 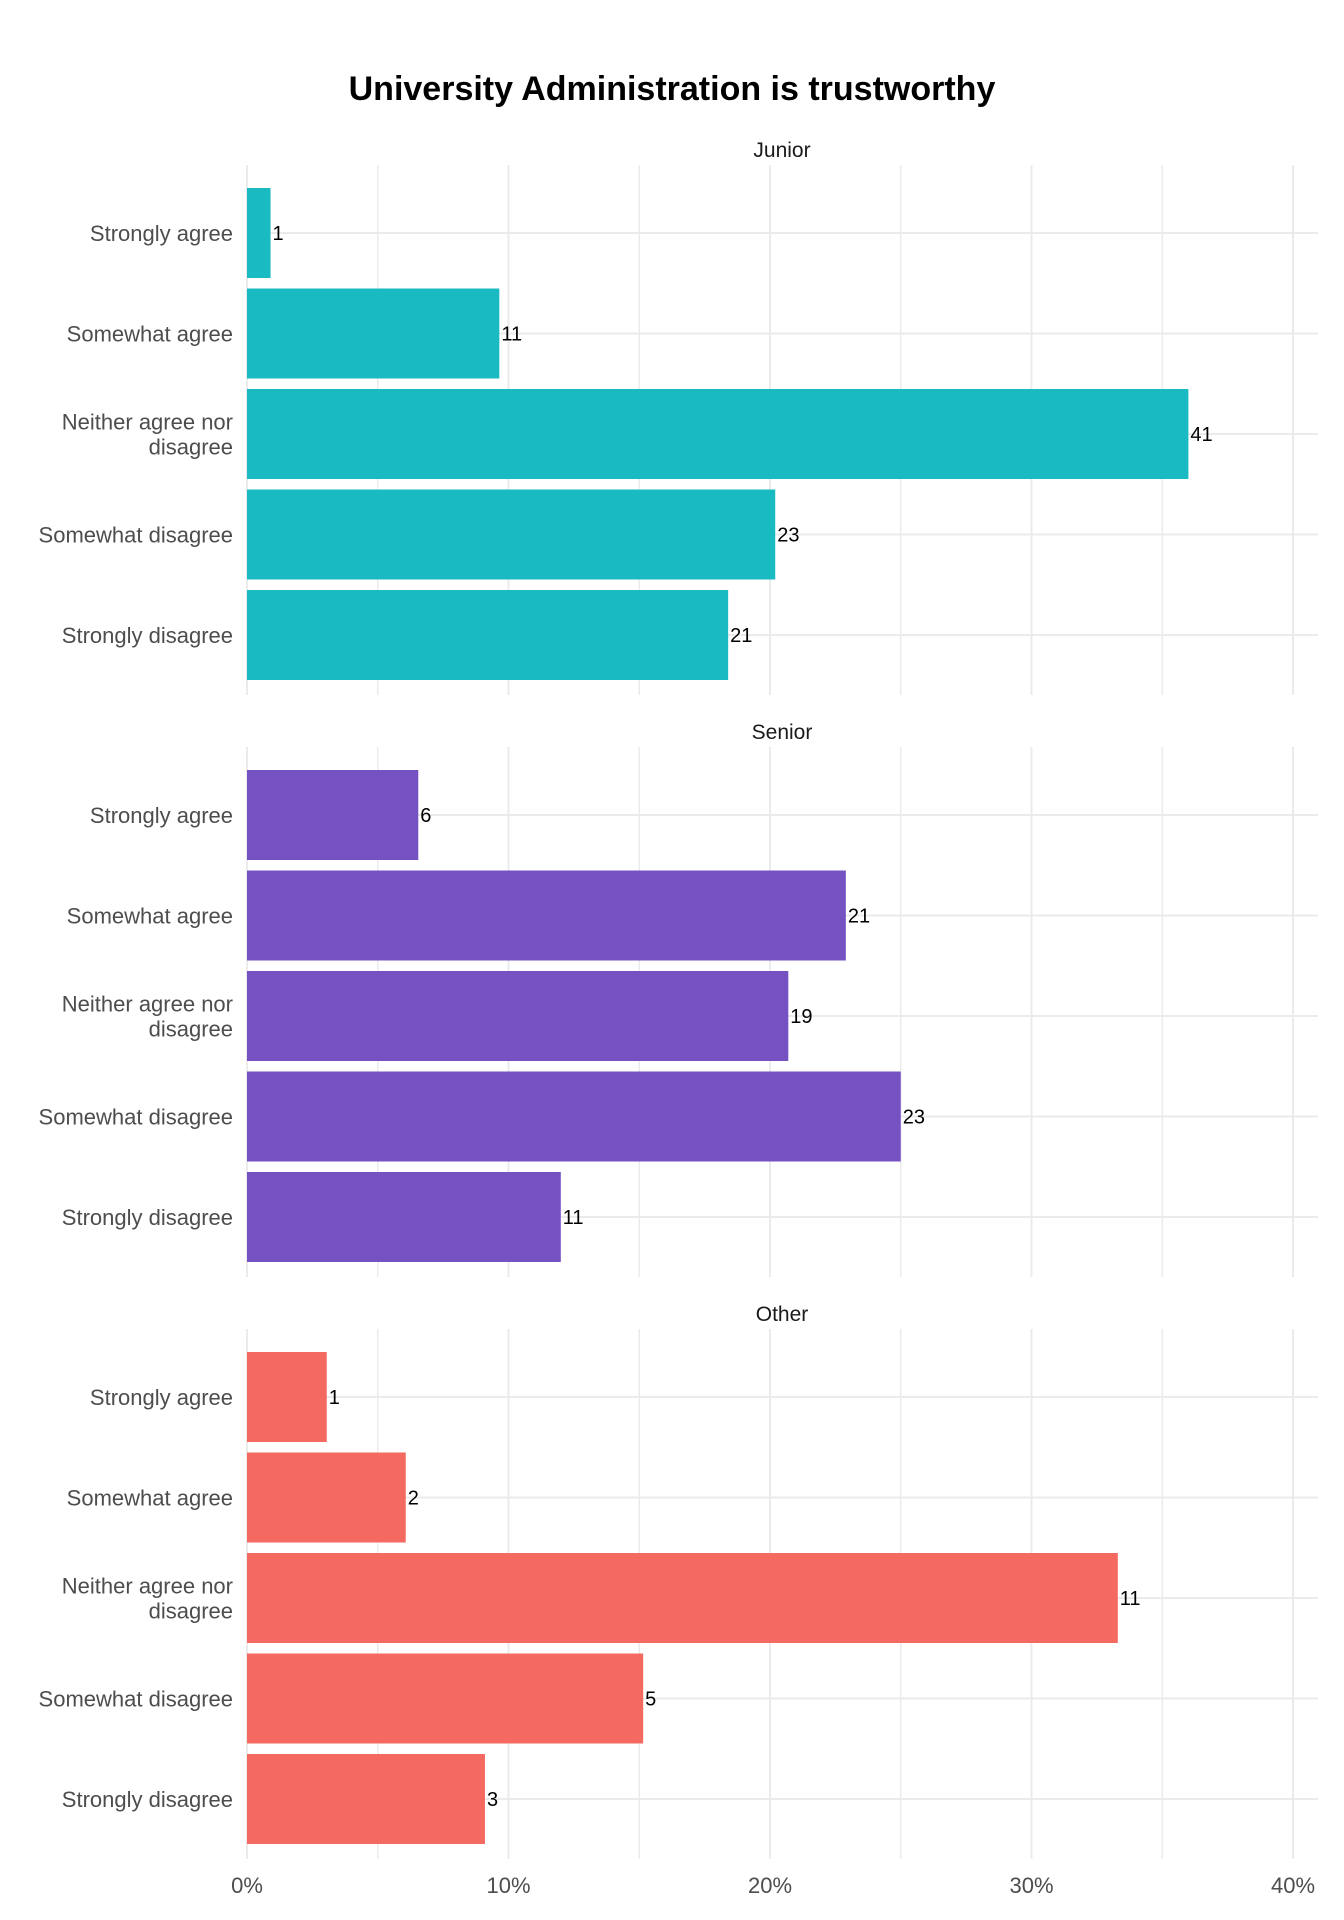 I want to click on x-tick-label: 20%, so click(x=770, y=1885).